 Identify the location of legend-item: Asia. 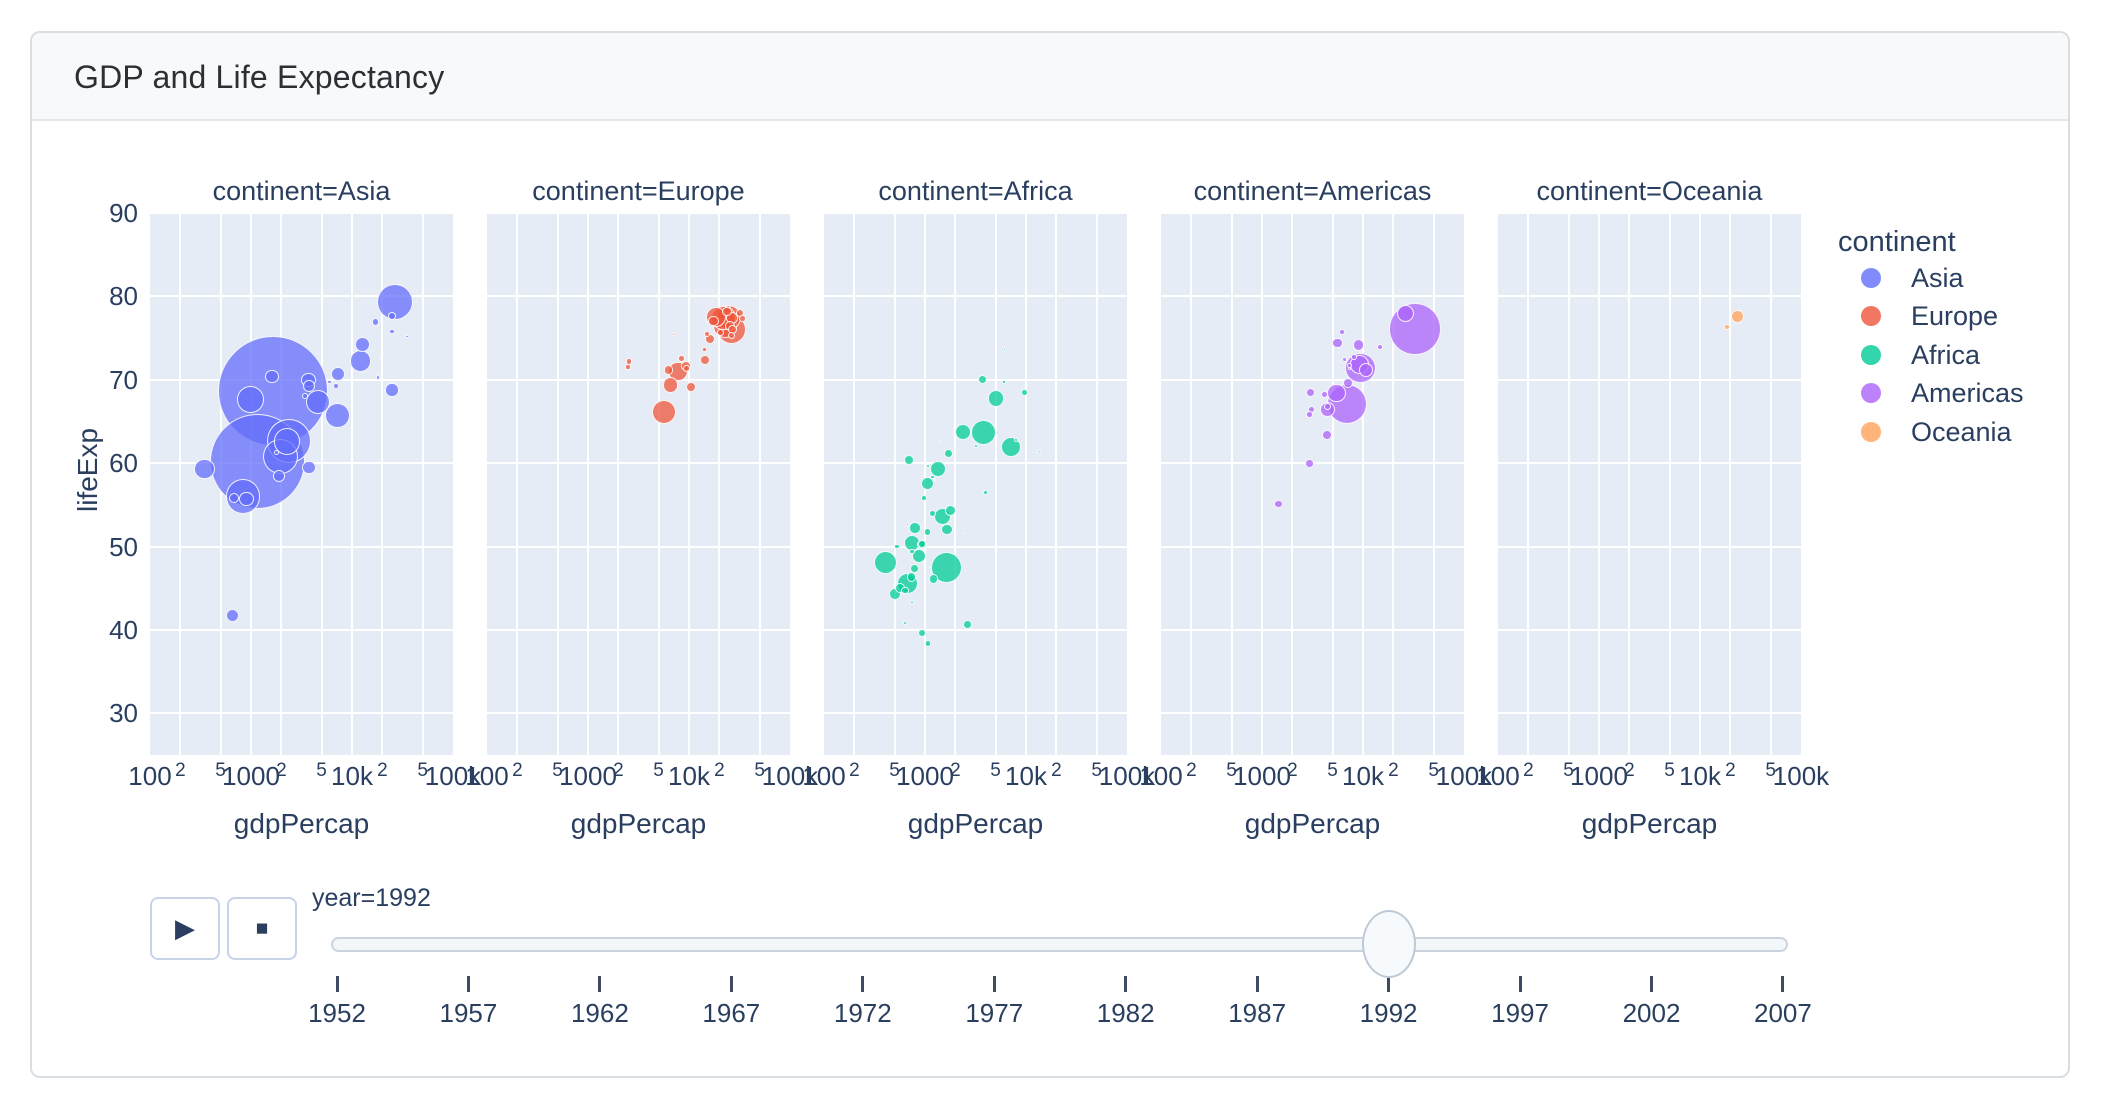
(1965, 278).